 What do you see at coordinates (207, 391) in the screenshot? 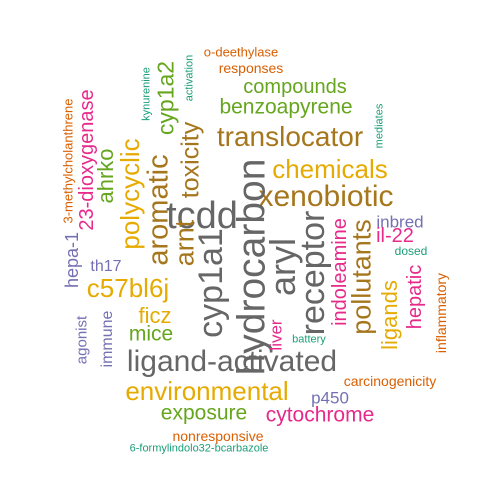
I see `word-environmental: environmental` at bounding box center [207, 391].